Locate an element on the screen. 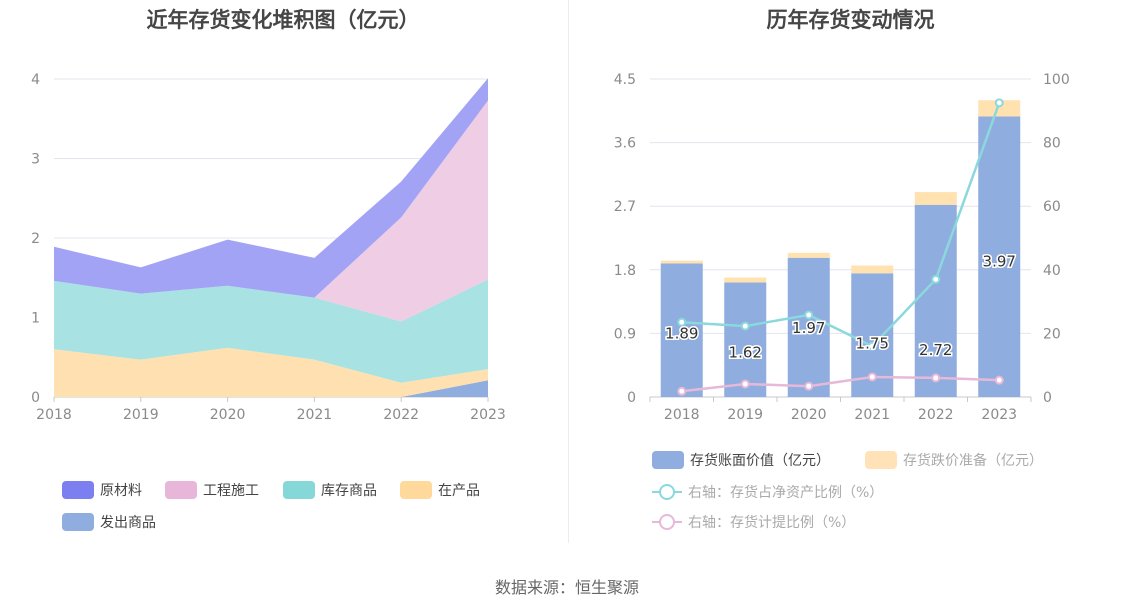 The height and width of the screenshot is (612, 1134). legend-item: 右轴：存货计提比例（%） is located at coordinates (753, 522).